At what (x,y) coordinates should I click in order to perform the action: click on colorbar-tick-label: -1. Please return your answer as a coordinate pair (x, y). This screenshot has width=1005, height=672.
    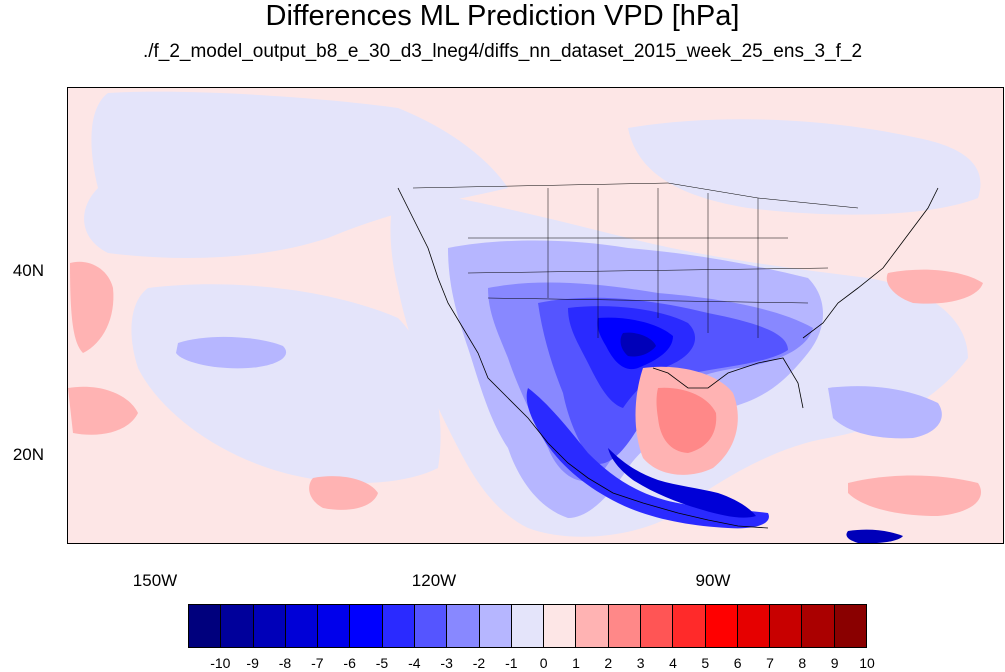
    Looking at the image, I should click on (511, 663).